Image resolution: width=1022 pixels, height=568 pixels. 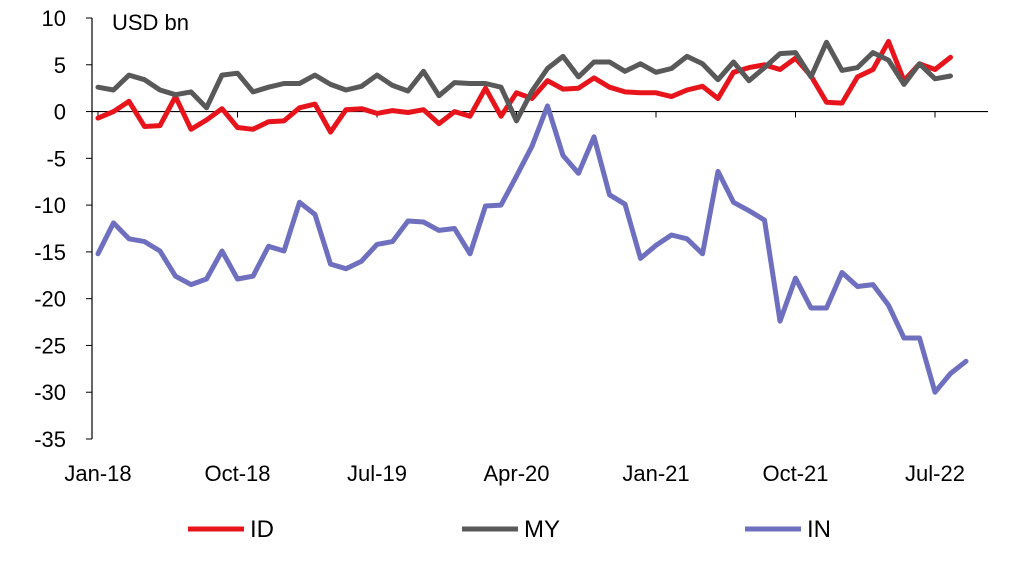 I want to click on y-tick-label: -5, so click(x=56, y=158).